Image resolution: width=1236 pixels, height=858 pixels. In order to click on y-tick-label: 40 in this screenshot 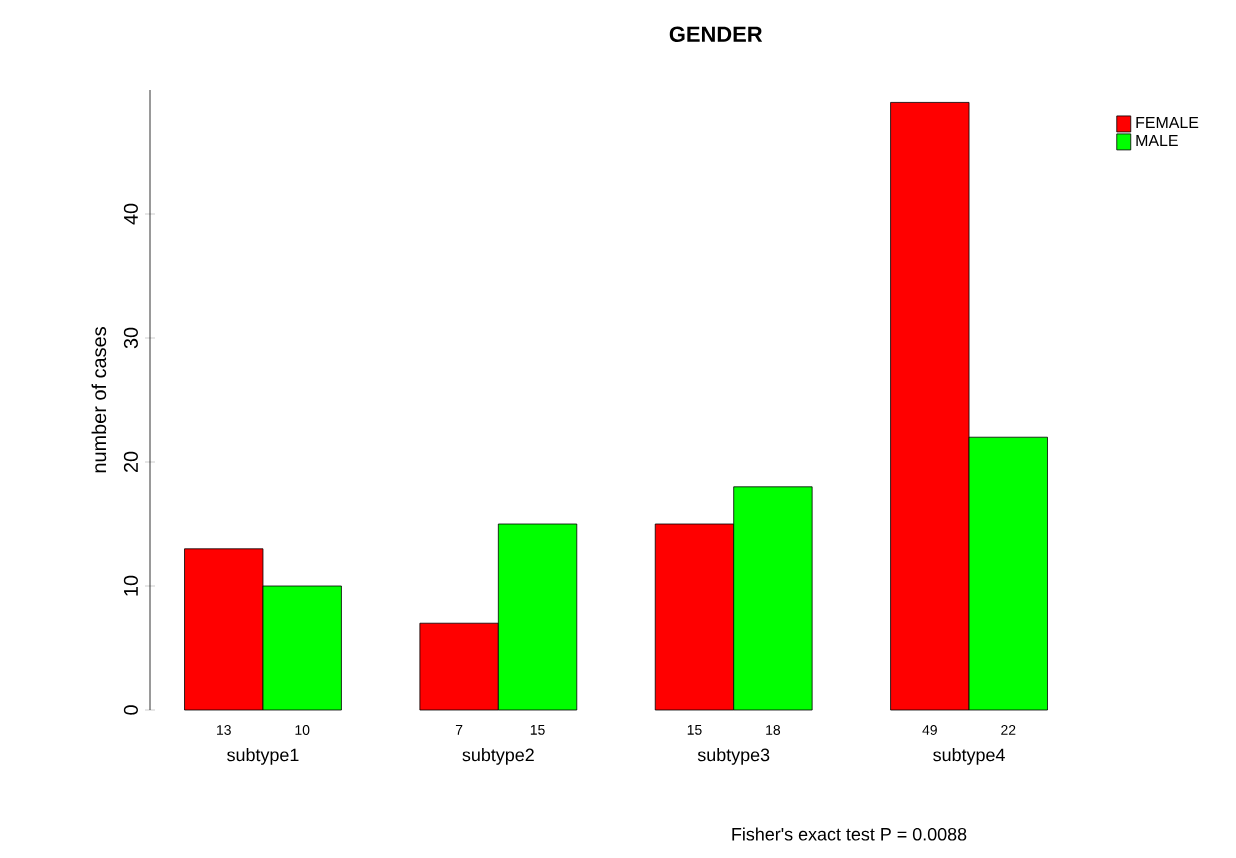, I will do `click(130, 214)`.